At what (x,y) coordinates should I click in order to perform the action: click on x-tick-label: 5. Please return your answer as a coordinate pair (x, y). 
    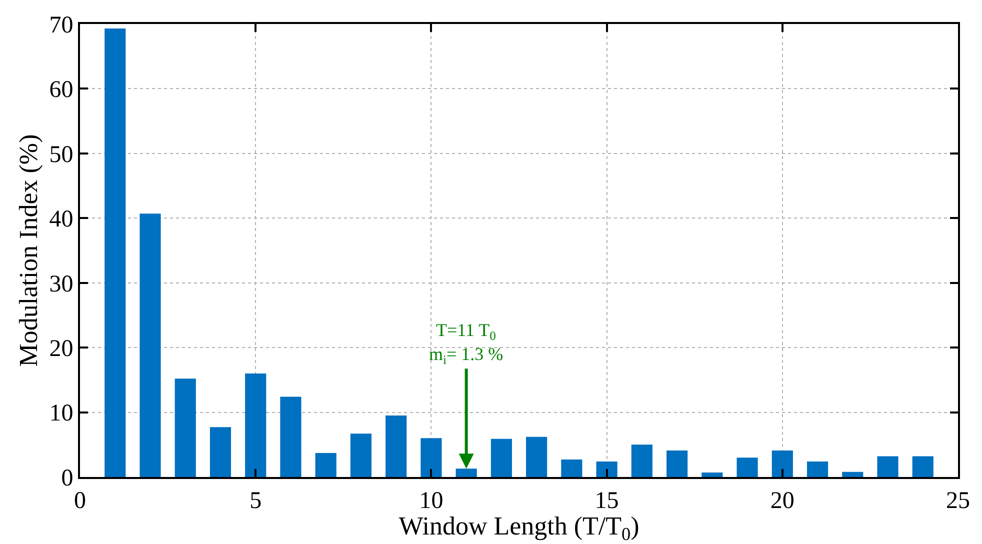
    Looking at the image, I should click on (256, 501).